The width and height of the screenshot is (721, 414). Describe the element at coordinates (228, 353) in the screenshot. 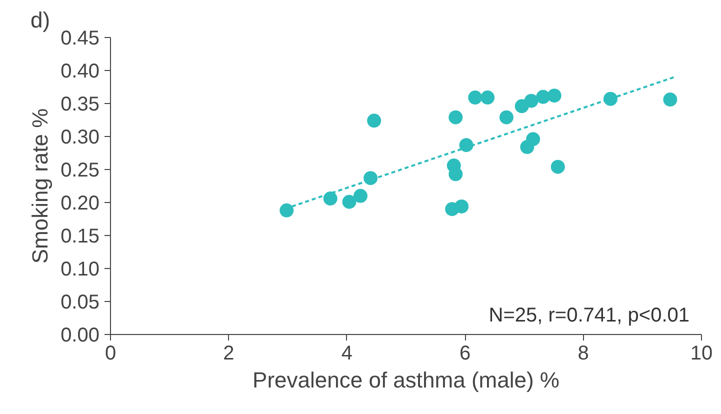

I see `x-tick-label: 2` at that location.